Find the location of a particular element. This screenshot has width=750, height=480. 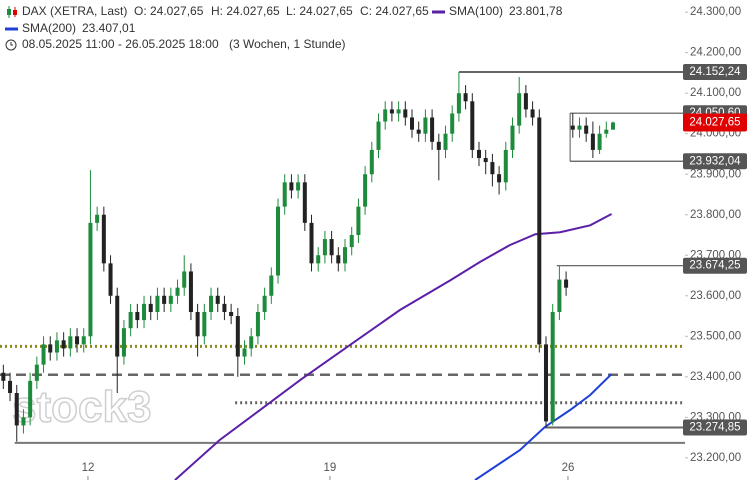

y-tick-label: 23.600,00 is located at coordinates (715, 296).